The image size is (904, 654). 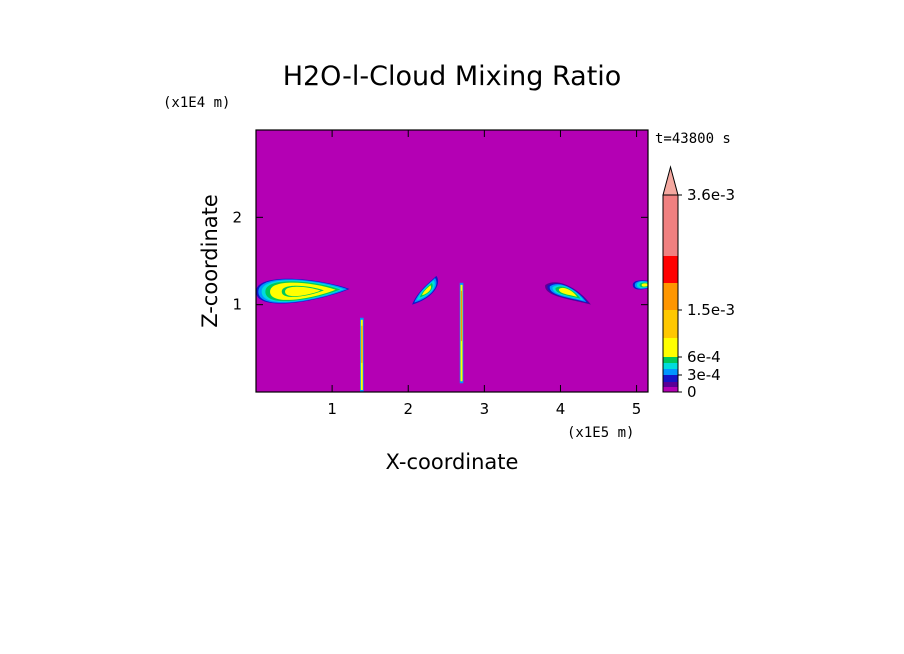 What do you see at coordinates (704, 375) in the screenshot?
I see `colorbar-tick-label: 3e-4` at bounding box center [704, 375].